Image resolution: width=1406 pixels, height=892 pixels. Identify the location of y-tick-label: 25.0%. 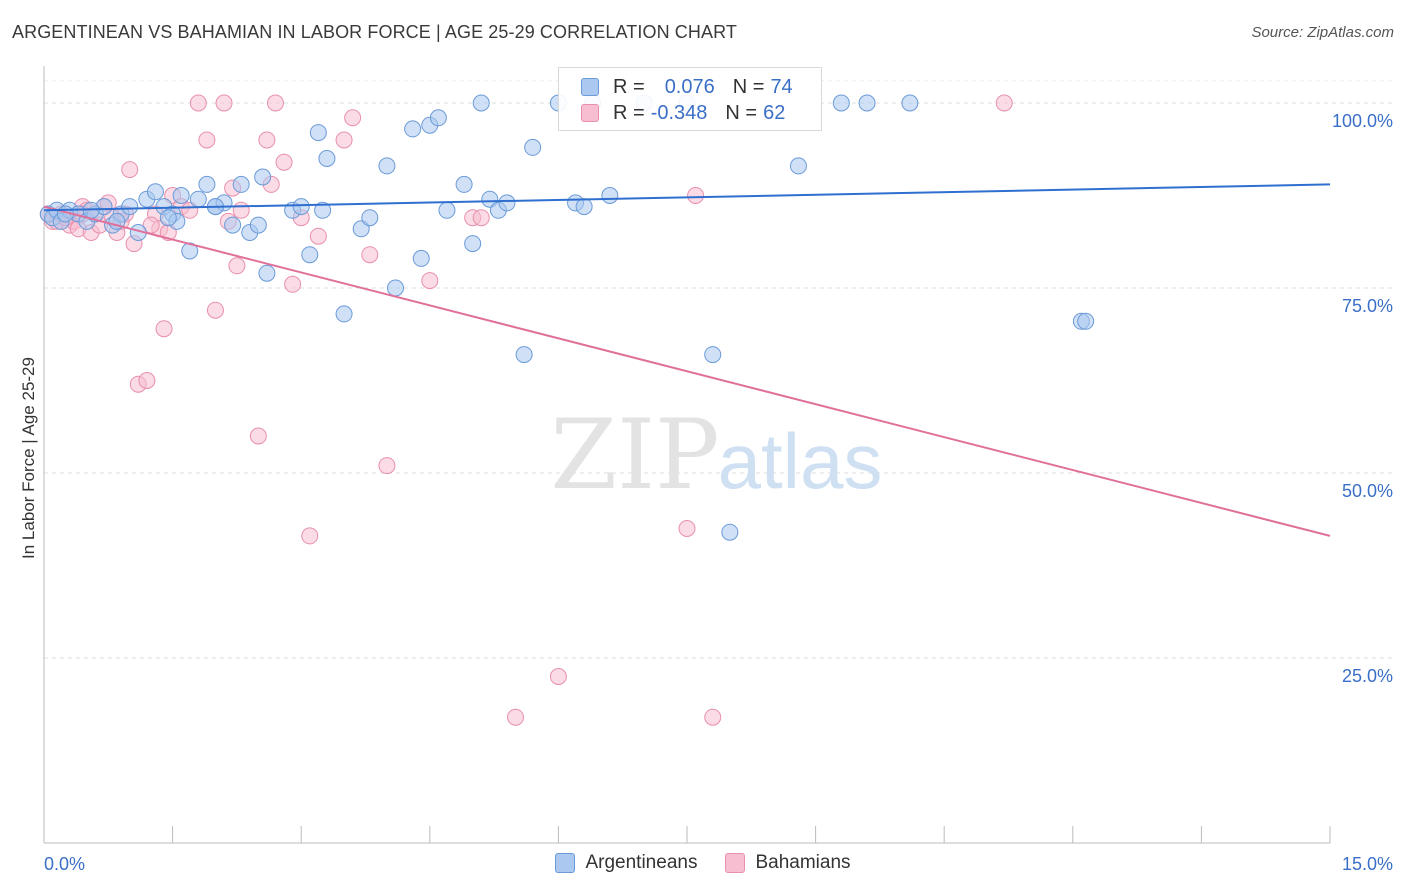
(1367, 676).